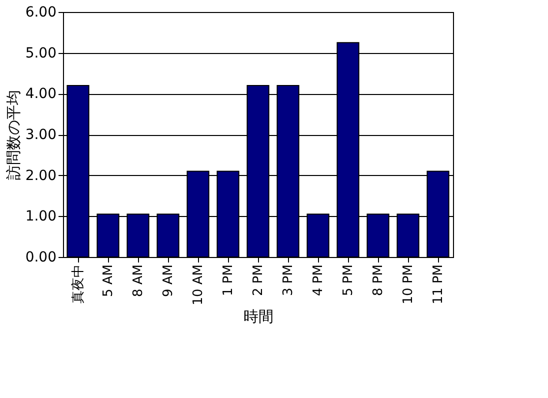 The image size is (548, 398). What do you see at coordinates (78, 284) in the screenshot?
I see `x-tick-label: 真夜中` at bounding box center [78, 284].